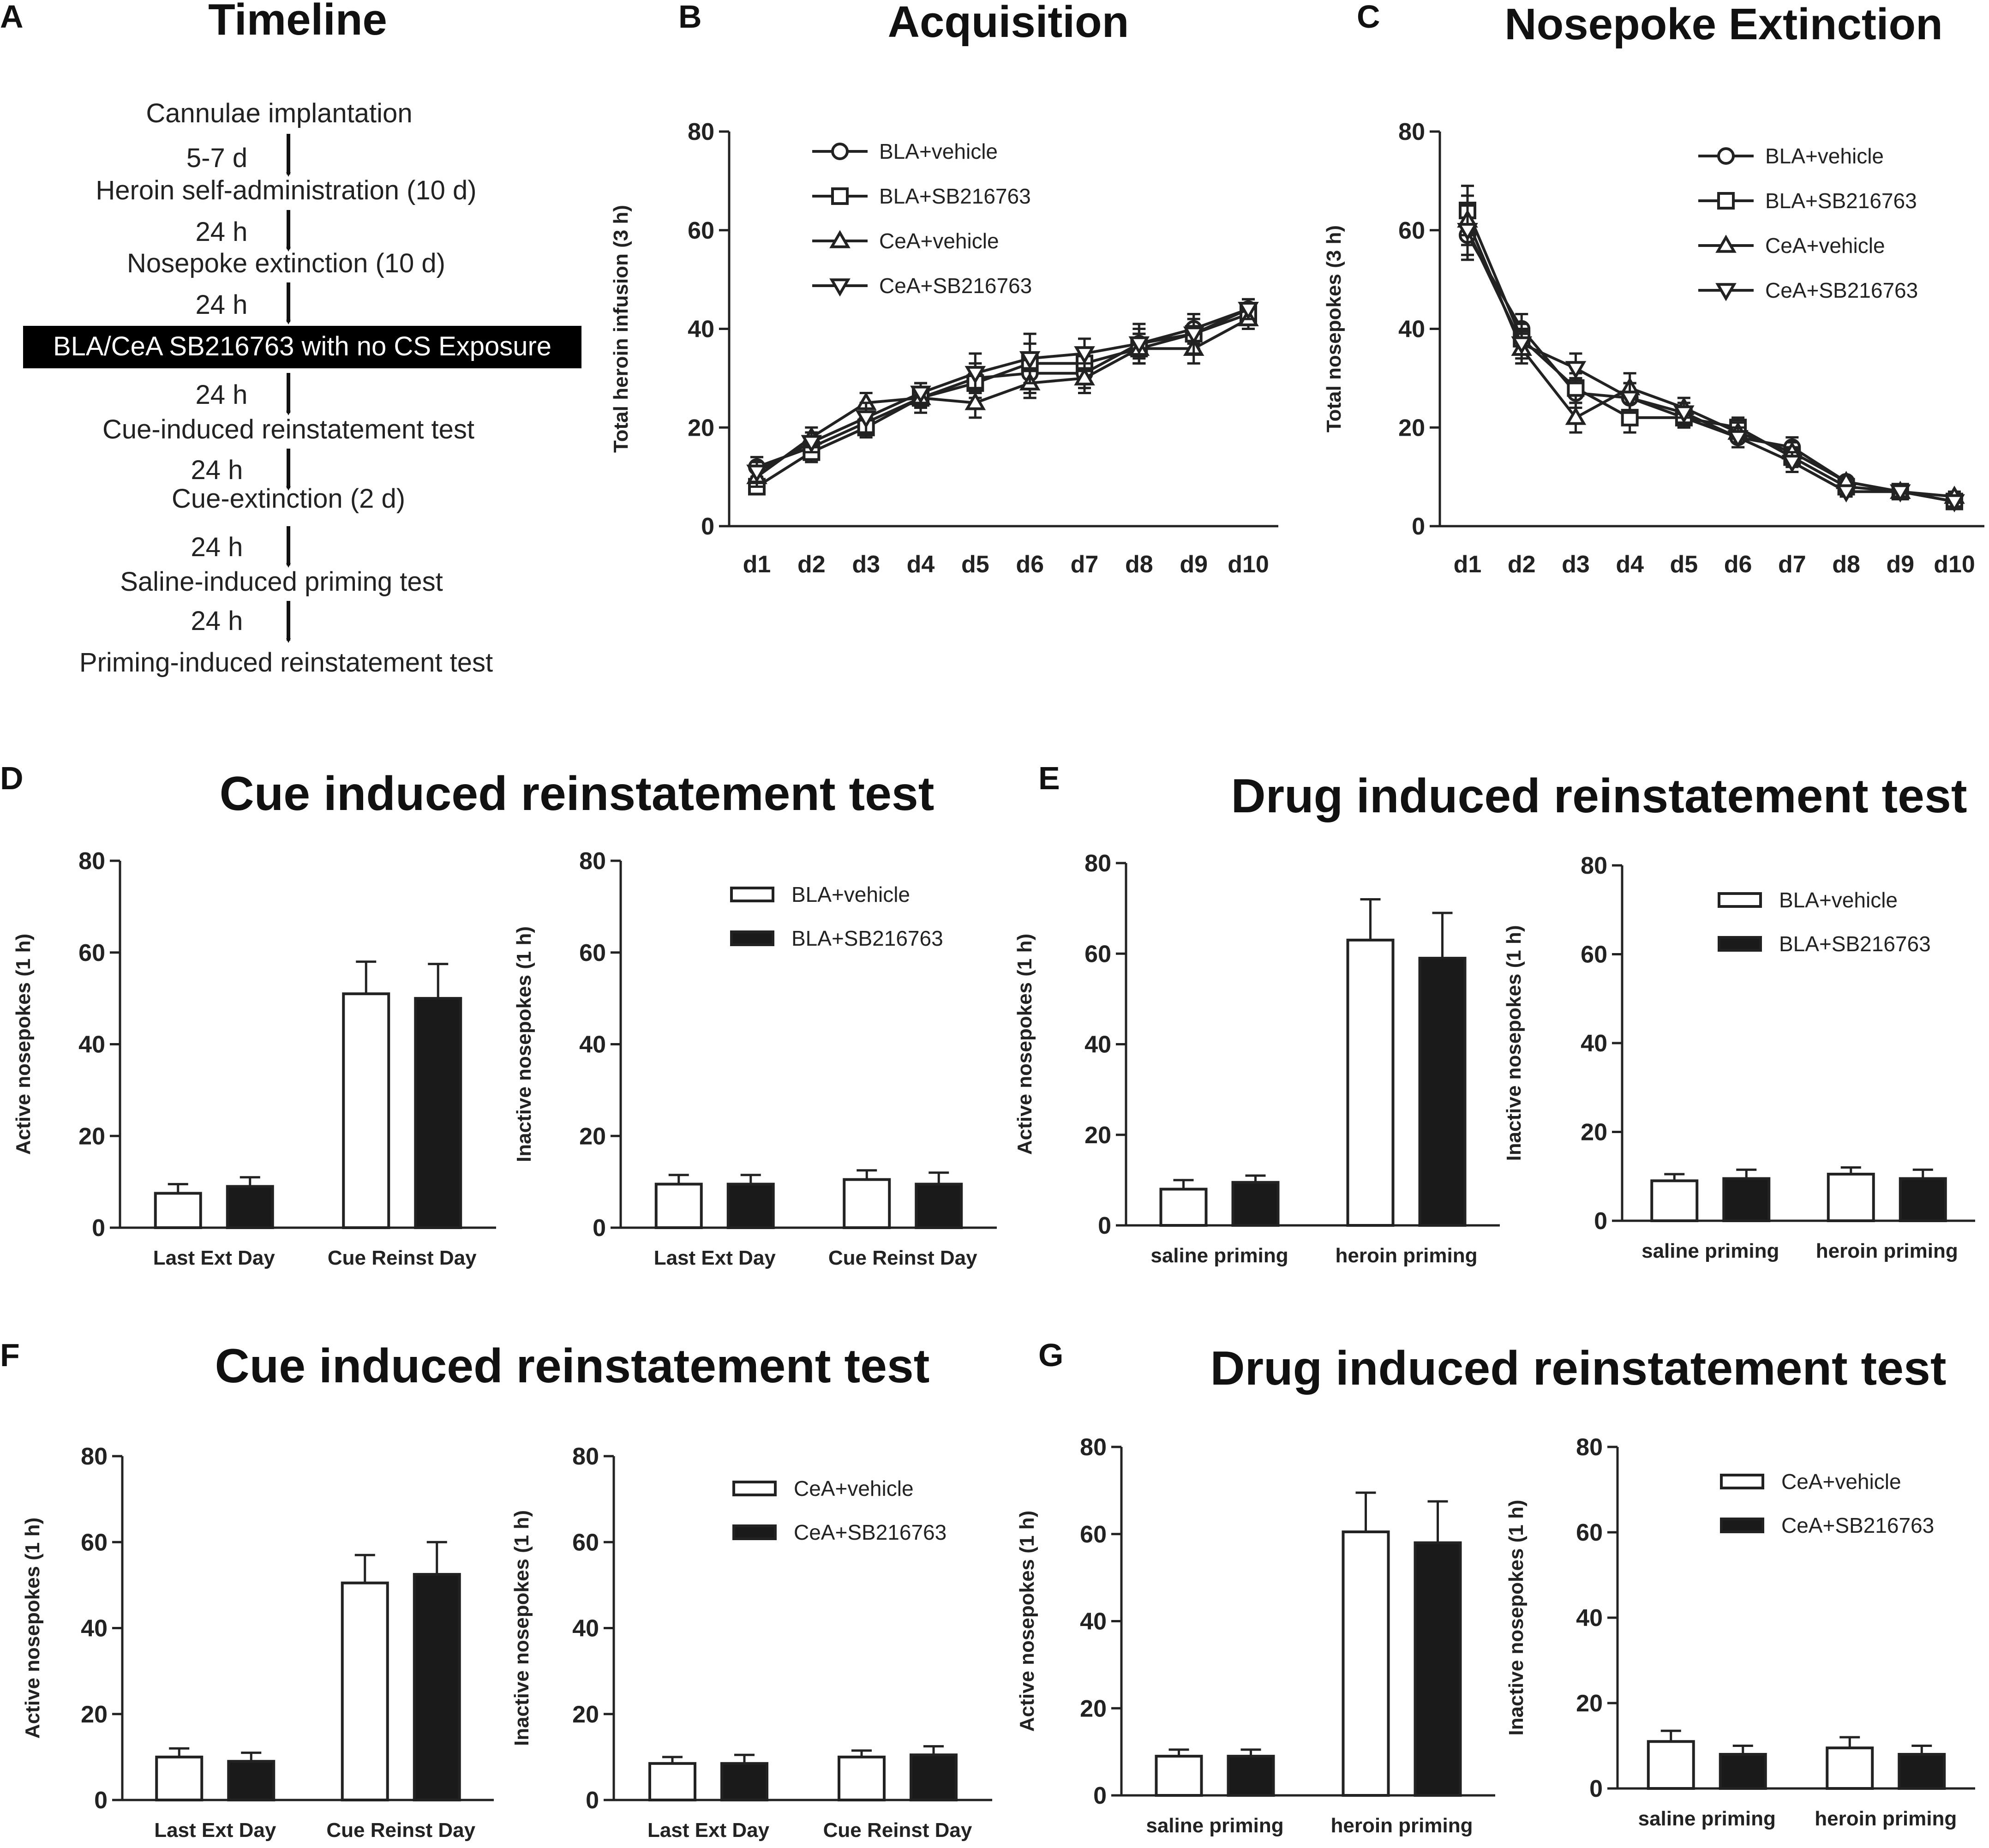  I want to click on x-tick-label: d9, so click(1194, 564).